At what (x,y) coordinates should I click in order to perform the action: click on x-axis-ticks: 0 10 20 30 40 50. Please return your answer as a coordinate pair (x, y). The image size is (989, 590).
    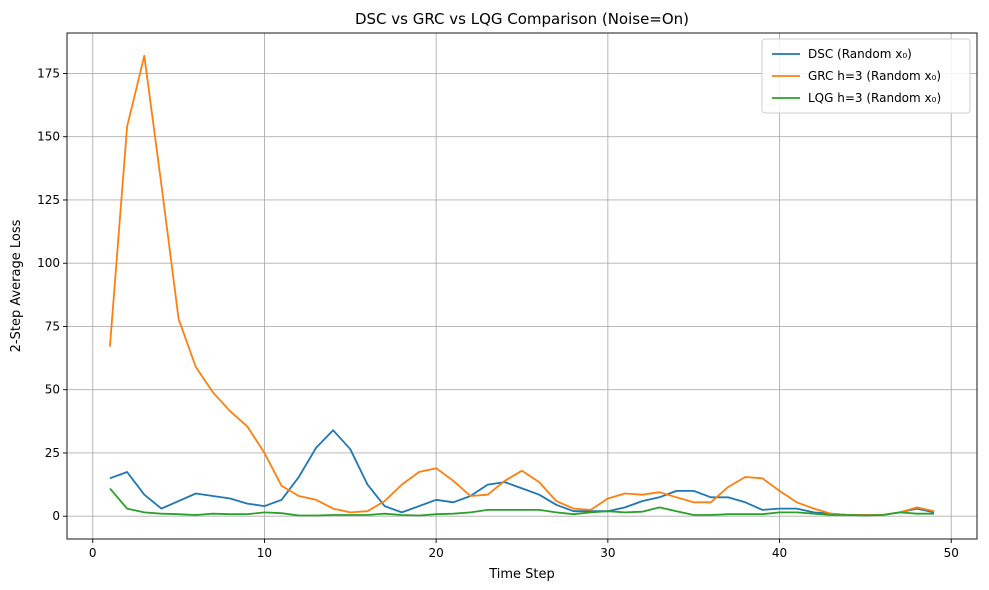
    Looking at the image, I should click on (524, 549).